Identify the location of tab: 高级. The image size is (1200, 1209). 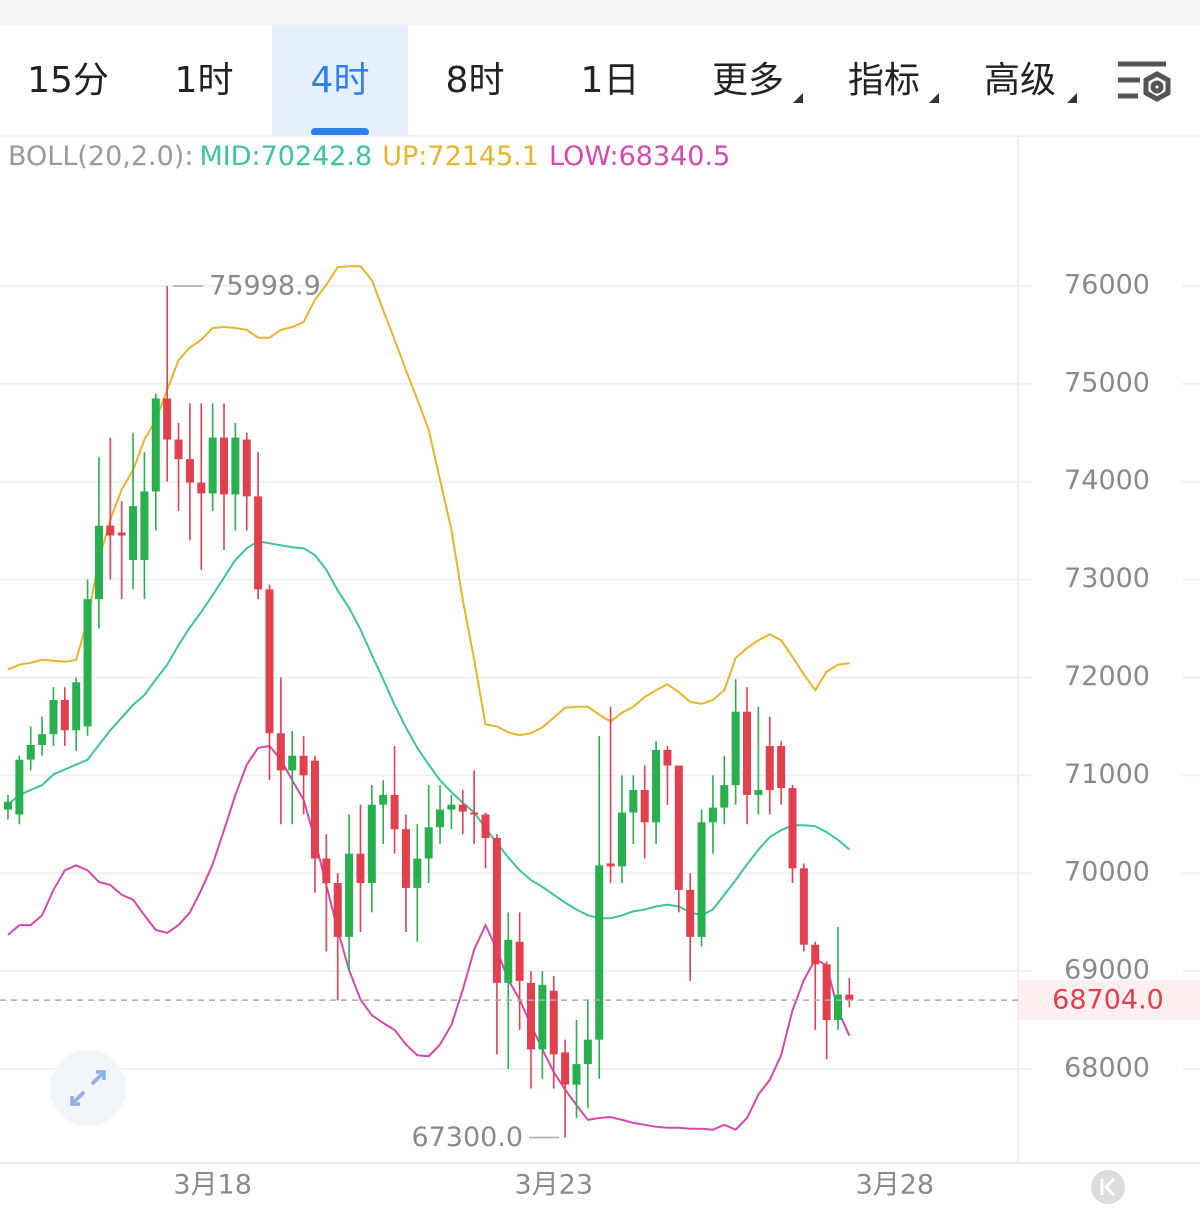
(1020, 80).